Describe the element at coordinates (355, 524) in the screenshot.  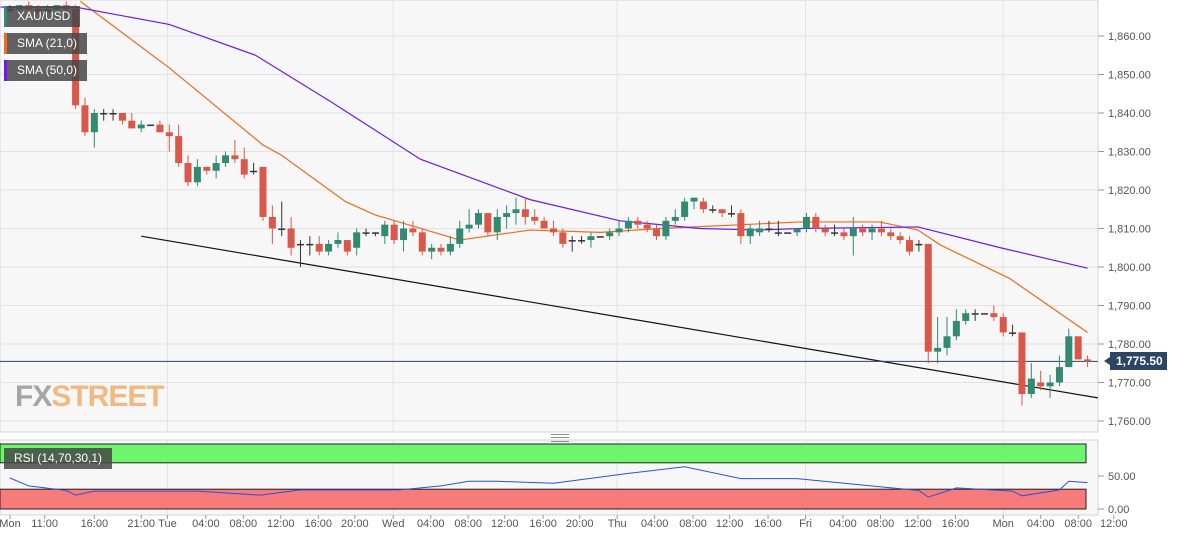
I see `x-tick-label: 20:00` at that location.